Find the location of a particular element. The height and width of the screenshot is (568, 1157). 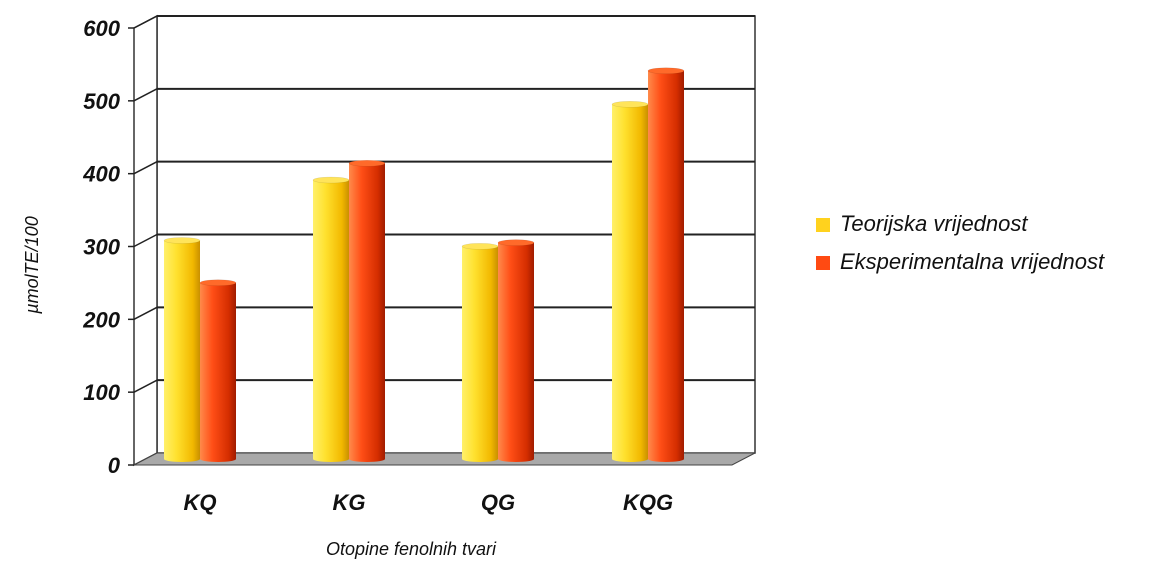

y-tick-label: 200 is located at coordinates (101, 319).